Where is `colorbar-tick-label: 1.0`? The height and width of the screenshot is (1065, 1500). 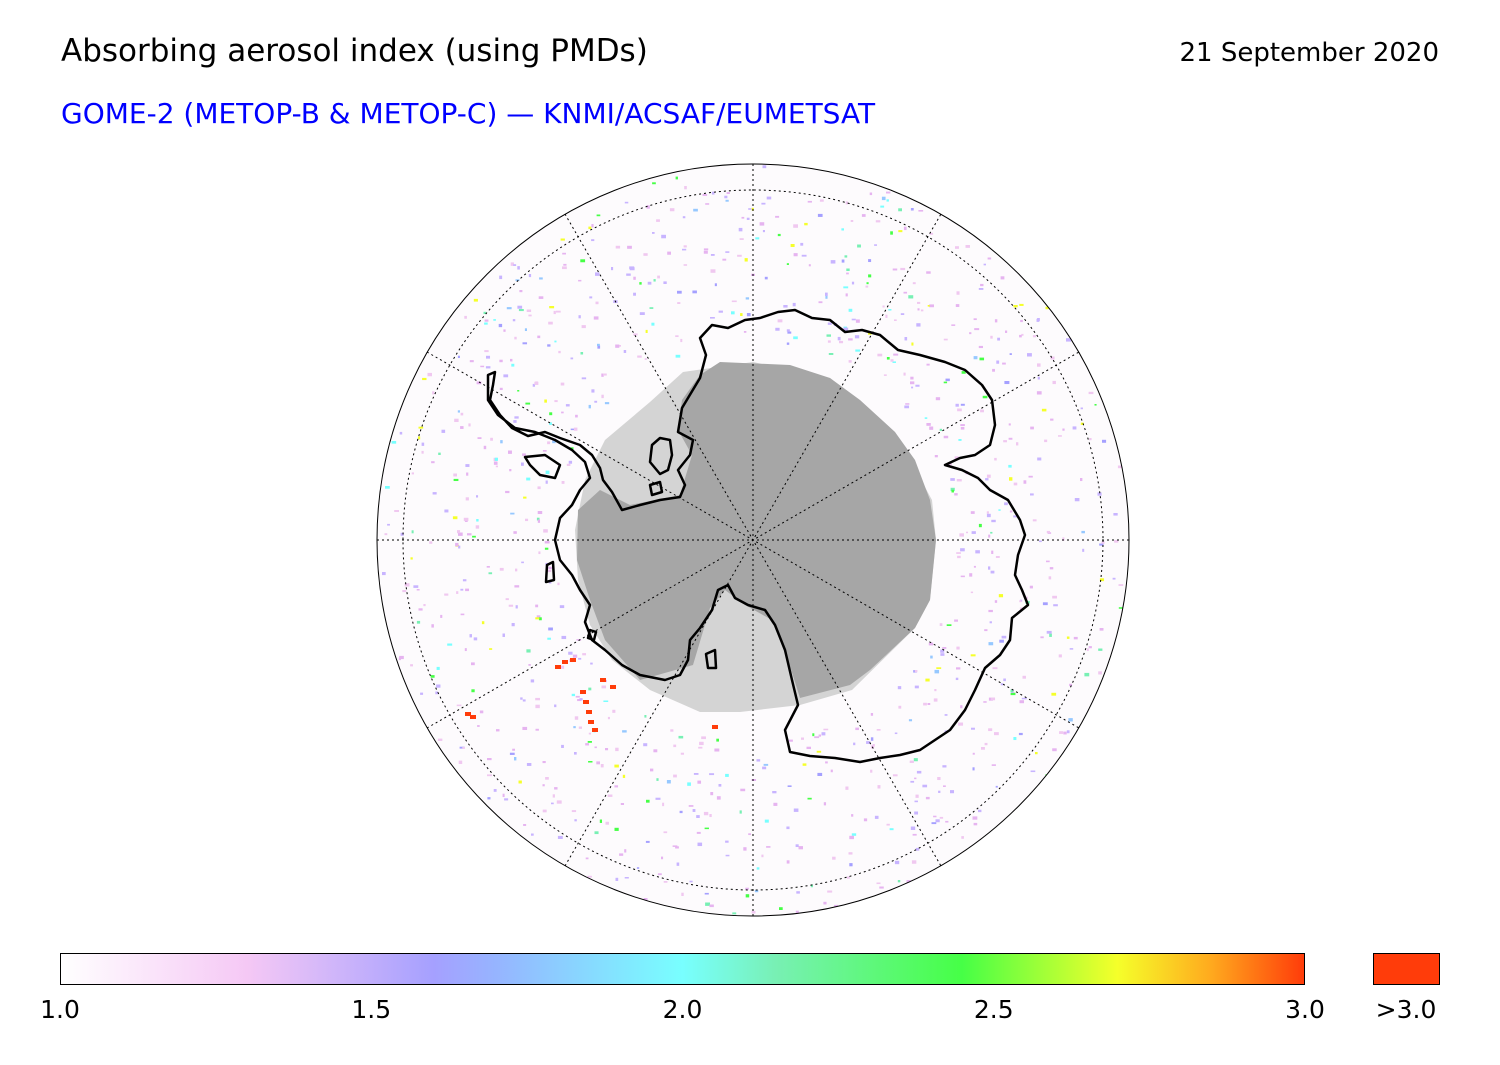 colorbar-tick-label: 1.0 is located at coordinates (60, 1009).